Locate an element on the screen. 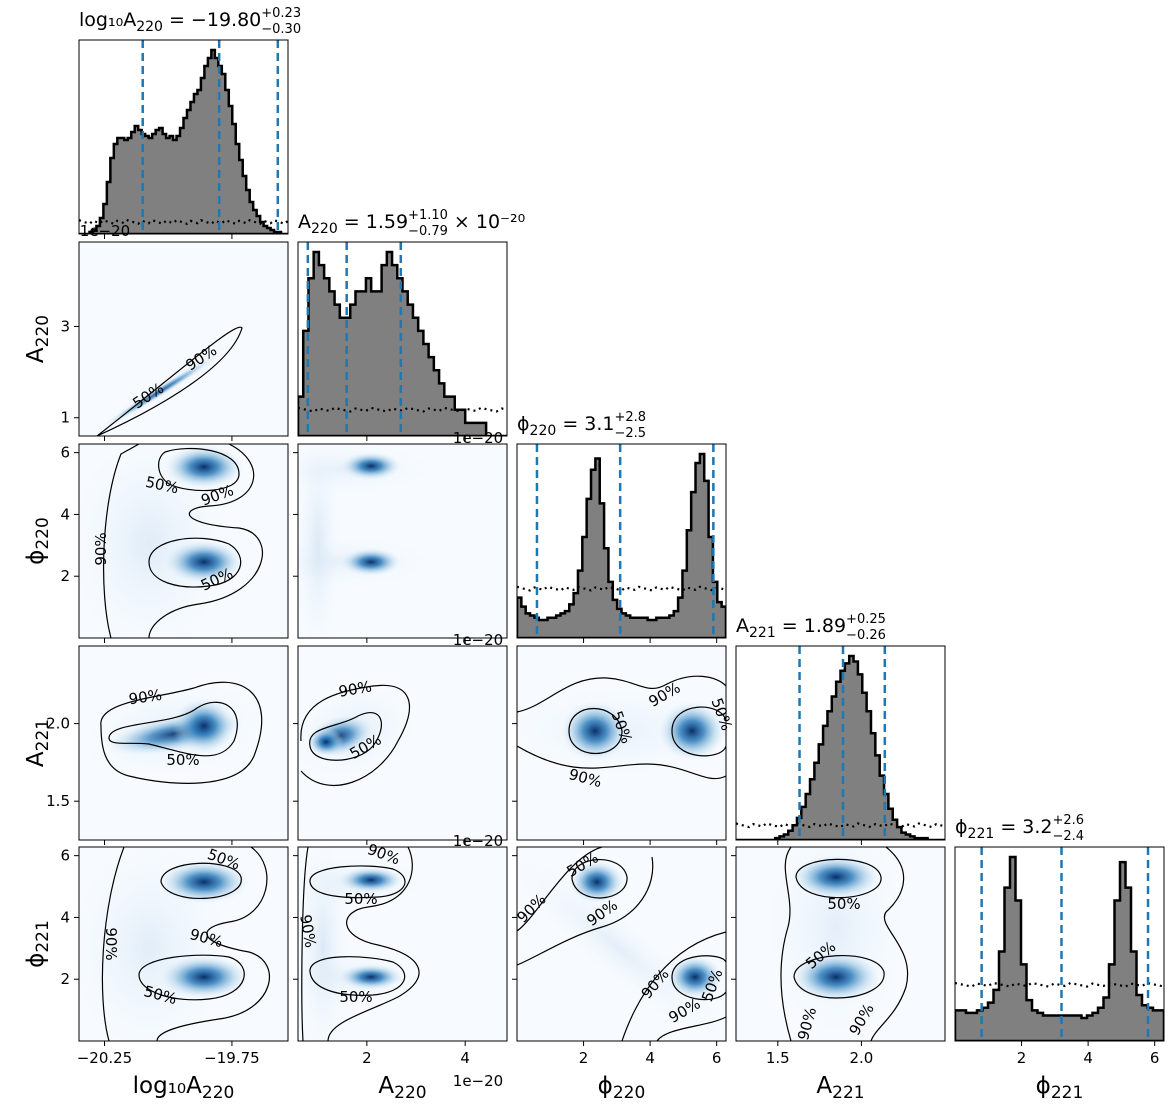 The image size is (1172, 1111). x-tick-label: 2 is located at coordinates (1022, 1058).